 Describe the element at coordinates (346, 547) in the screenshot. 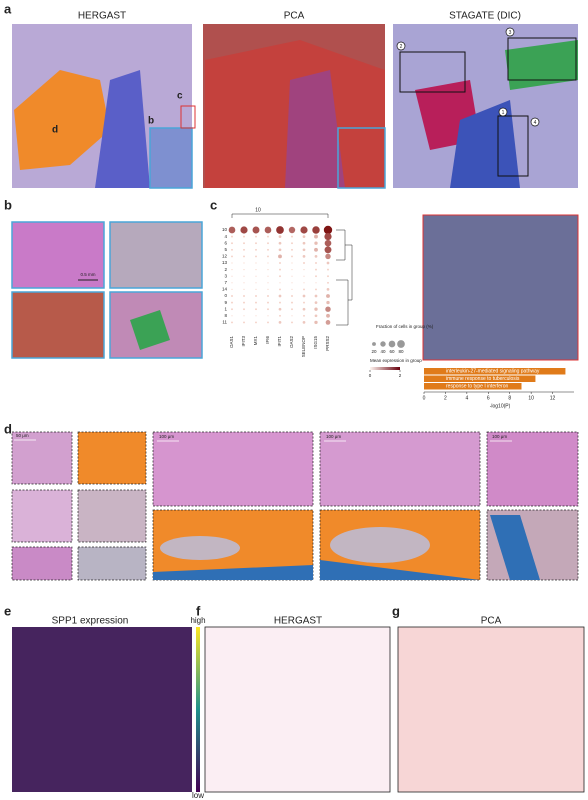

I see `cluster-overlays-d` at that location.